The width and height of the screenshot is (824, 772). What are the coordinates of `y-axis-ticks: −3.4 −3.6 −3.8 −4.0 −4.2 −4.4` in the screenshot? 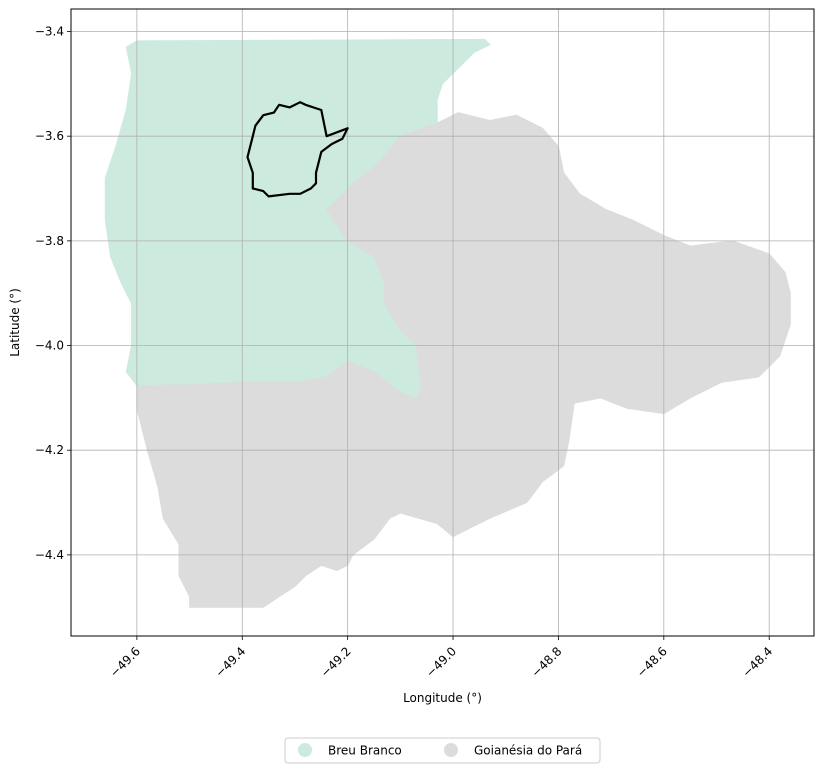 It's located at (53, 293).